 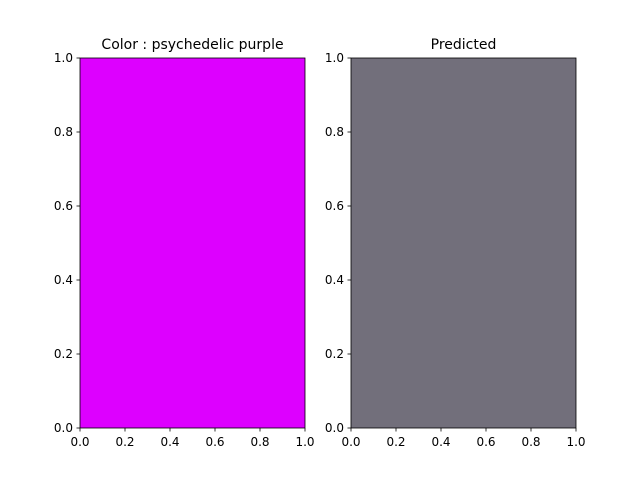 What do you see at coordinates (350, 442) in the screenshot?
I see `x-tick-label-predicted: 0.0` at bounding box center [350, 442].